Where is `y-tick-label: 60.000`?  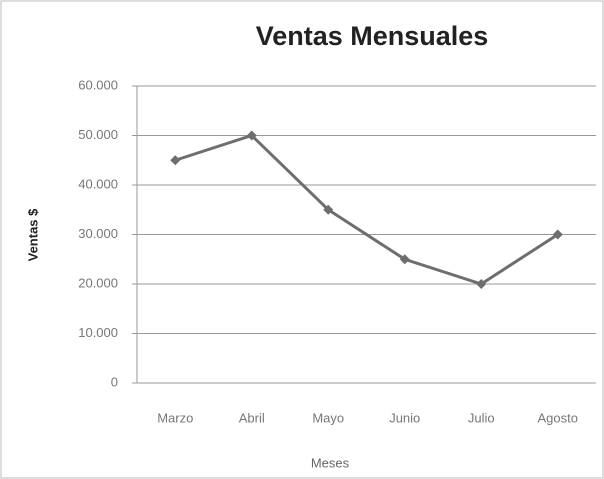 y-tick-label: 60.000 is located at coordinates (98, 84).